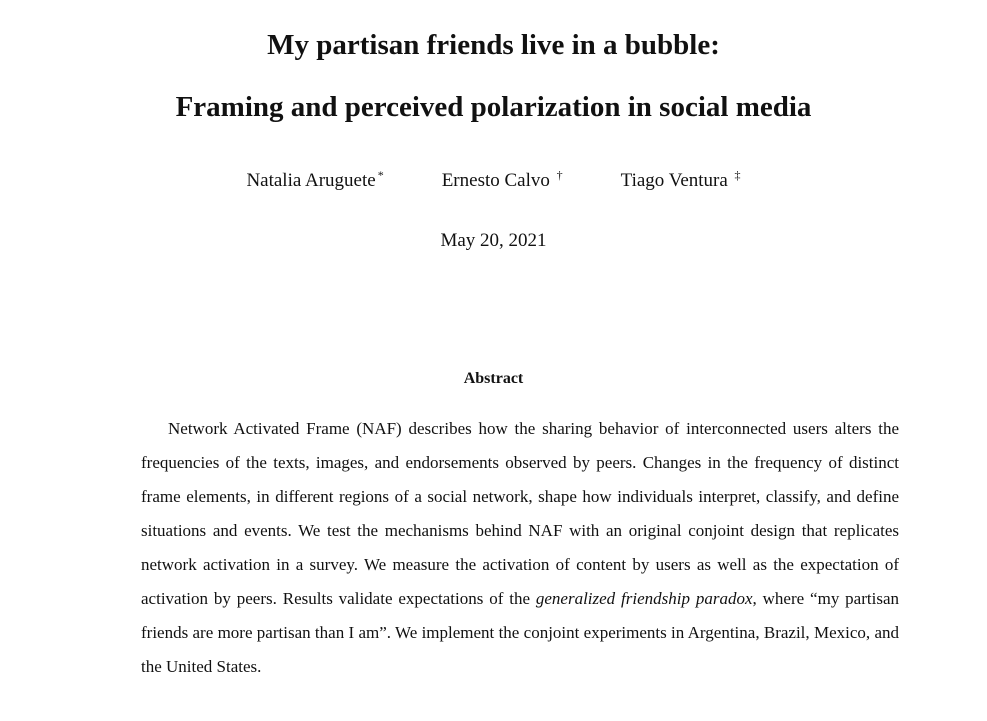  Describe the element at coordinates (493, 378) in the screenshot. I see `abstract-heading: Abstract` at that location.